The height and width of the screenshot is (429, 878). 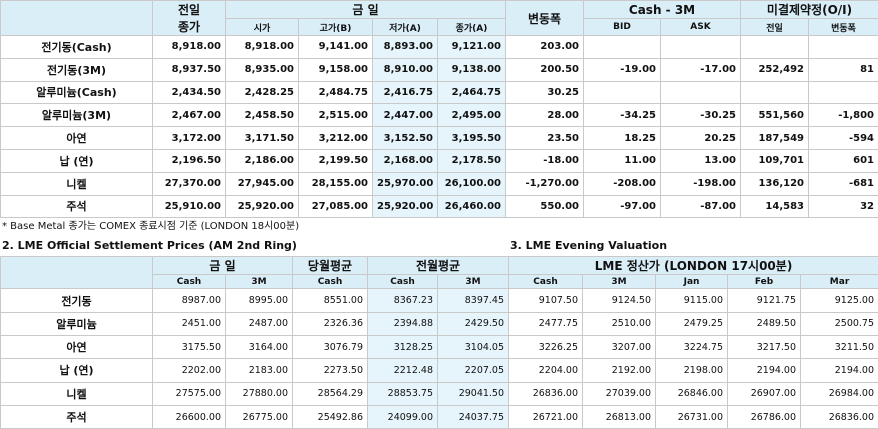 I want to click on subheader-cell: Cash, so click(x=403, y=282).